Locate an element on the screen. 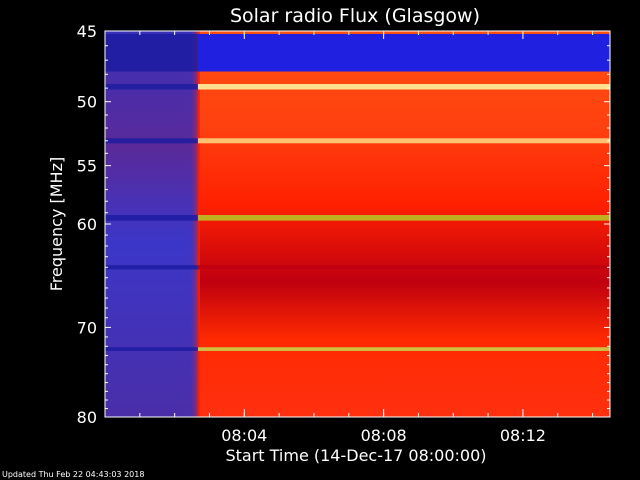 This screenshot has height=480, width=640. x-axis-label: Start Time (14-Dec-17 08:00:00) is located at coordinates (355, 455).